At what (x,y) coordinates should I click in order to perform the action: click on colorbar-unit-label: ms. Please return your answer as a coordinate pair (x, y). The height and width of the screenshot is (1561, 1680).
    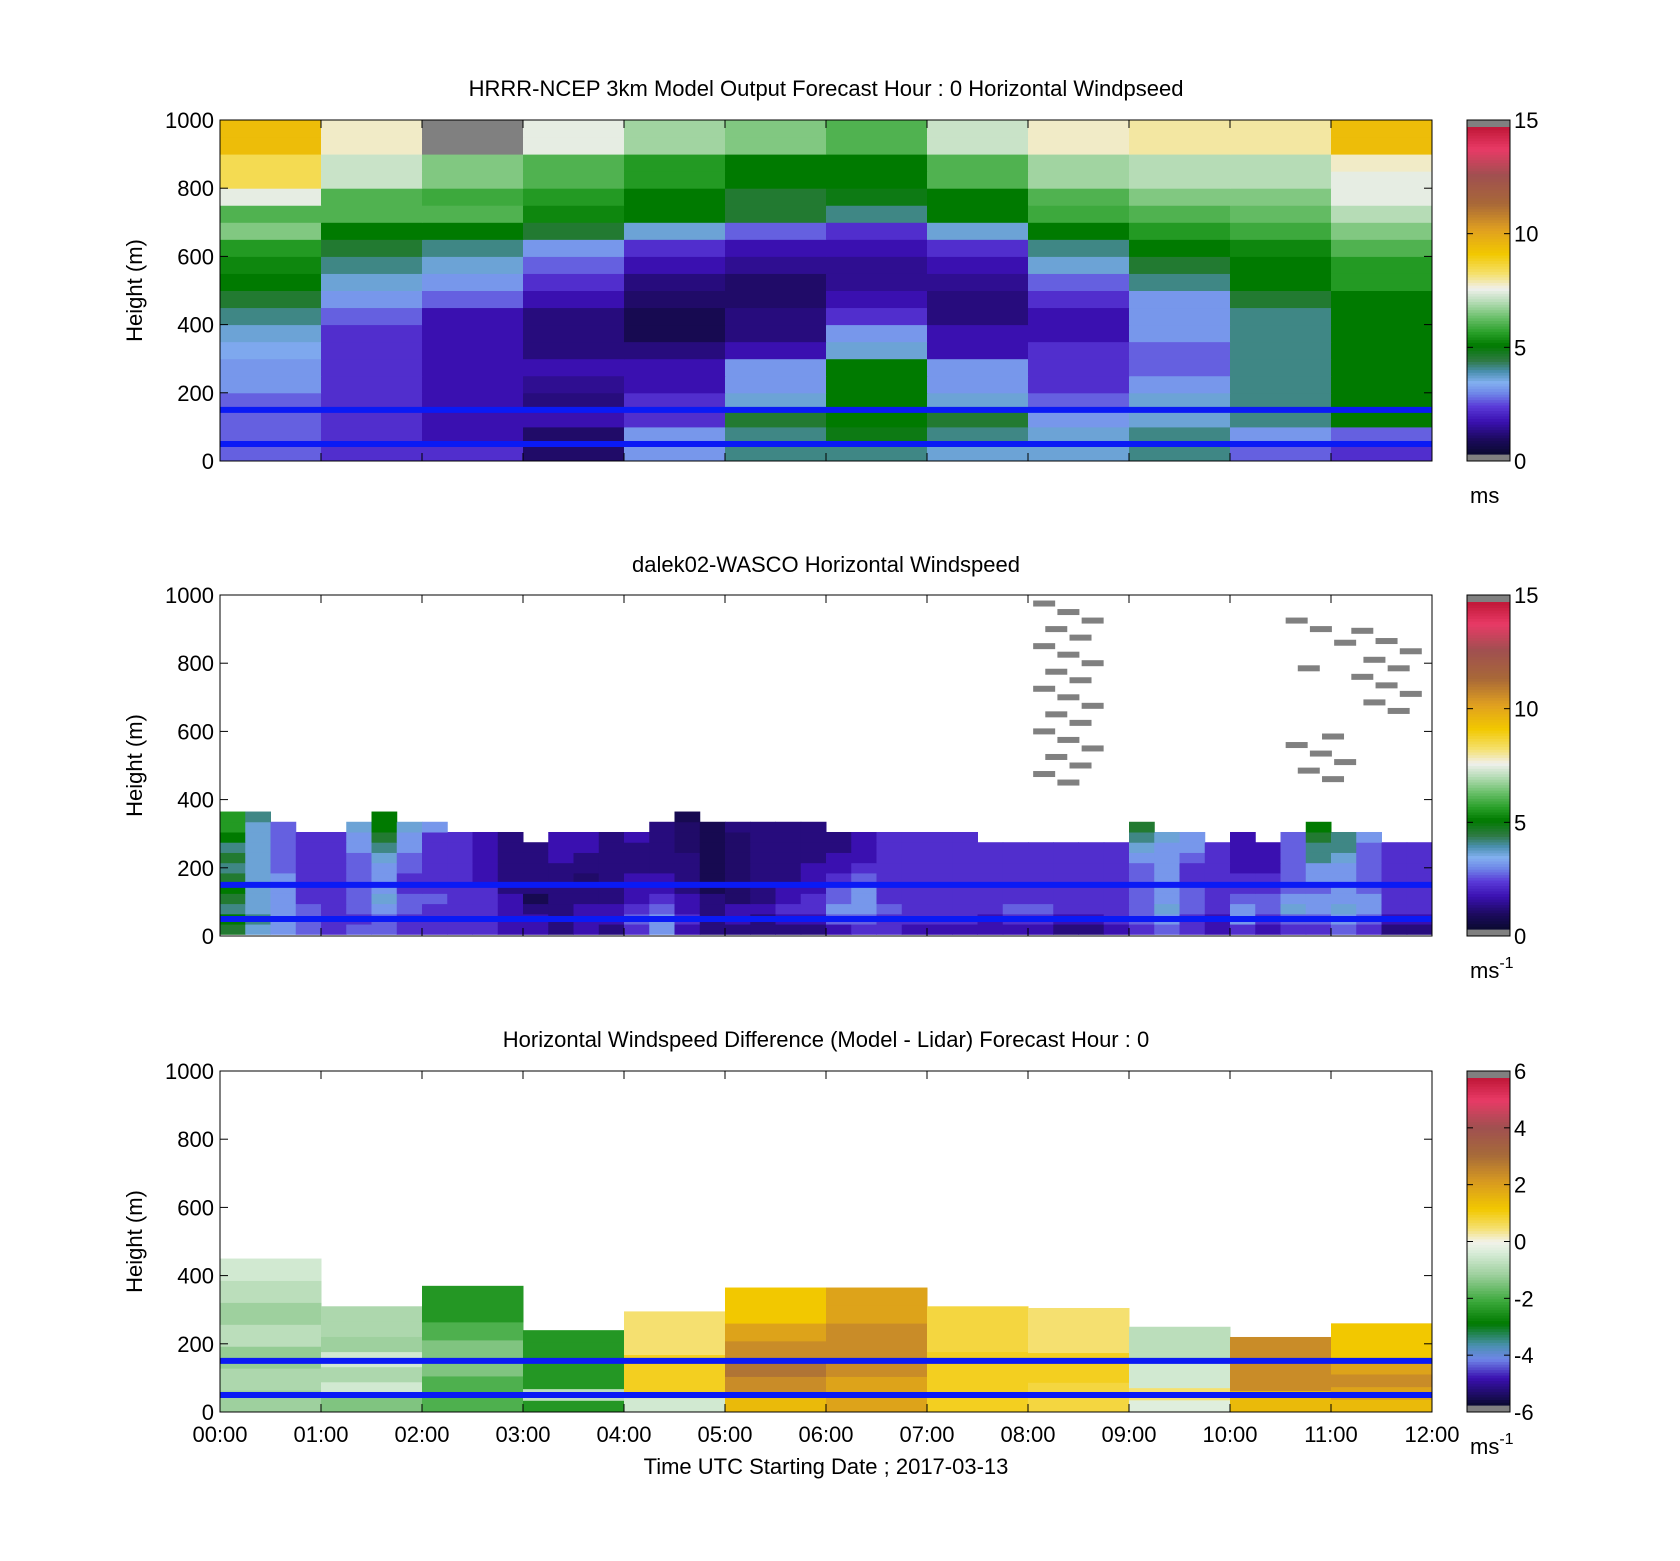
    Looking at the image, I should click on (1484, 495).